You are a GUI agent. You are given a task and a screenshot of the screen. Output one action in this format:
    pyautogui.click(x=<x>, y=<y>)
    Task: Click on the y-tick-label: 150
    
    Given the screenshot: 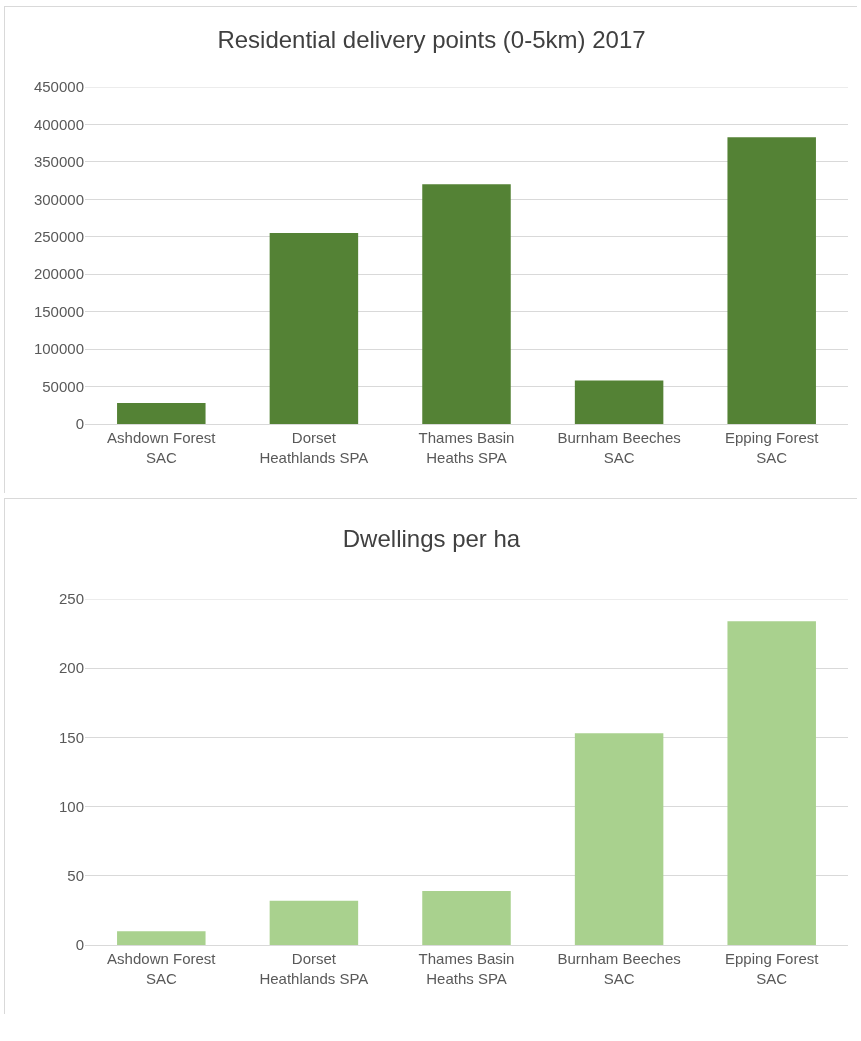 What is the action you would take?
    pyautogui.click(x=71, y=737)
    